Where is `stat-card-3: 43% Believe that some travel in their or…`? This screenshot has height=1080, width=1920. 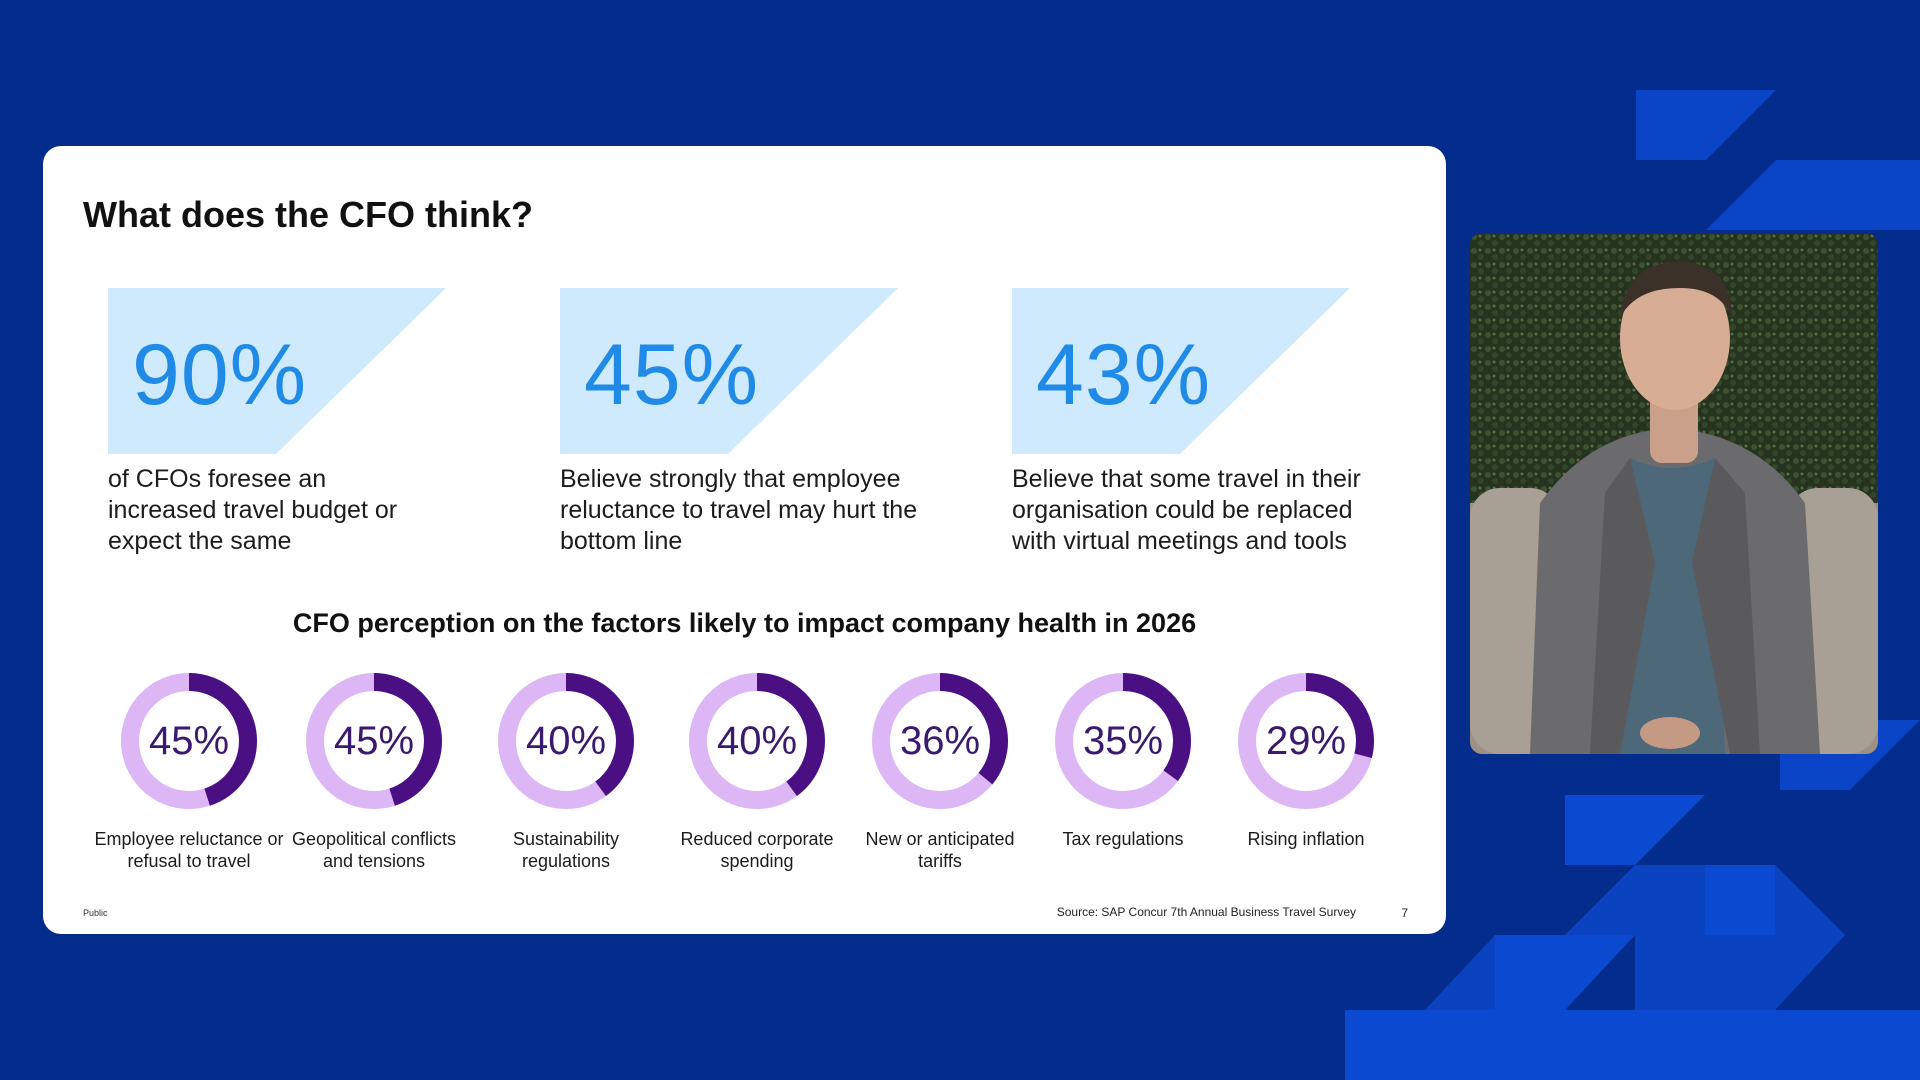
stat-card-3: 43% Believe that some travel in their or… is located at coordinates (1207, 422).